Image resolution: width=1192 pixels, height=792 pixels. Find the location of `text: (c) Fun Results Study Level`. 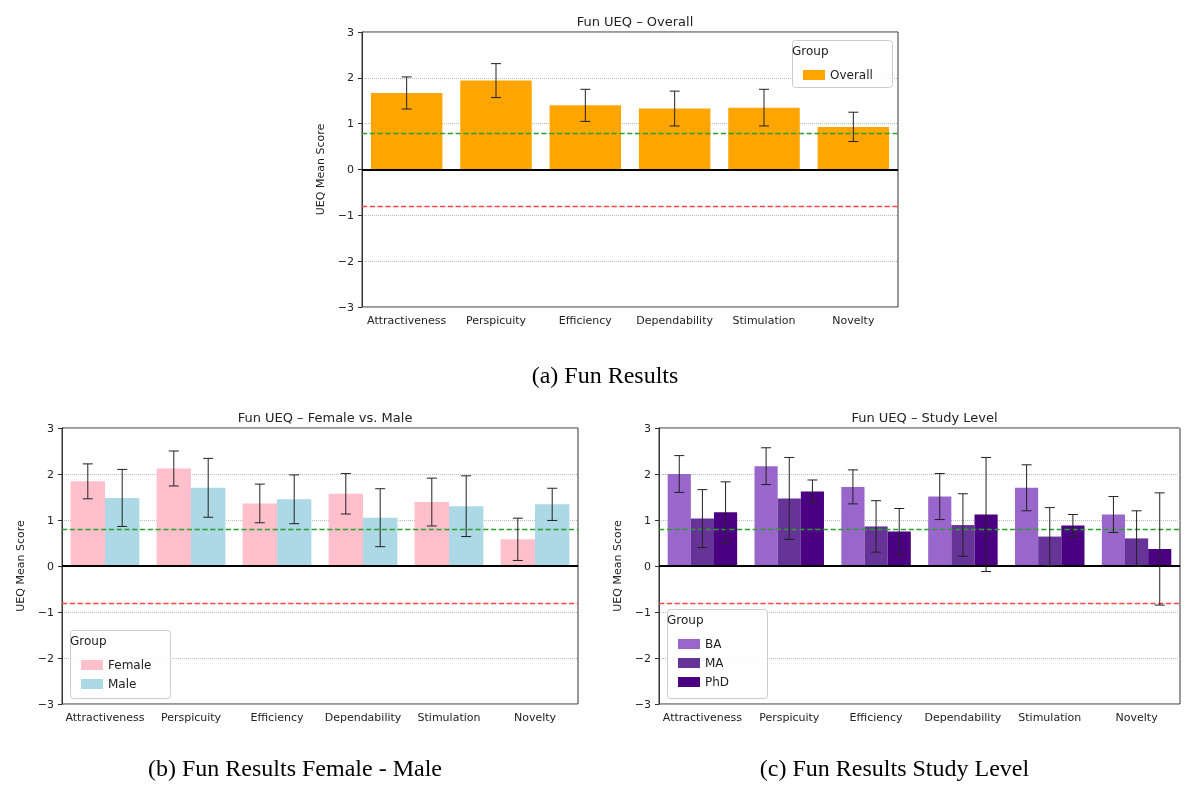

text: (c) Fun Results Study Level is located at coordinates (894, 768).